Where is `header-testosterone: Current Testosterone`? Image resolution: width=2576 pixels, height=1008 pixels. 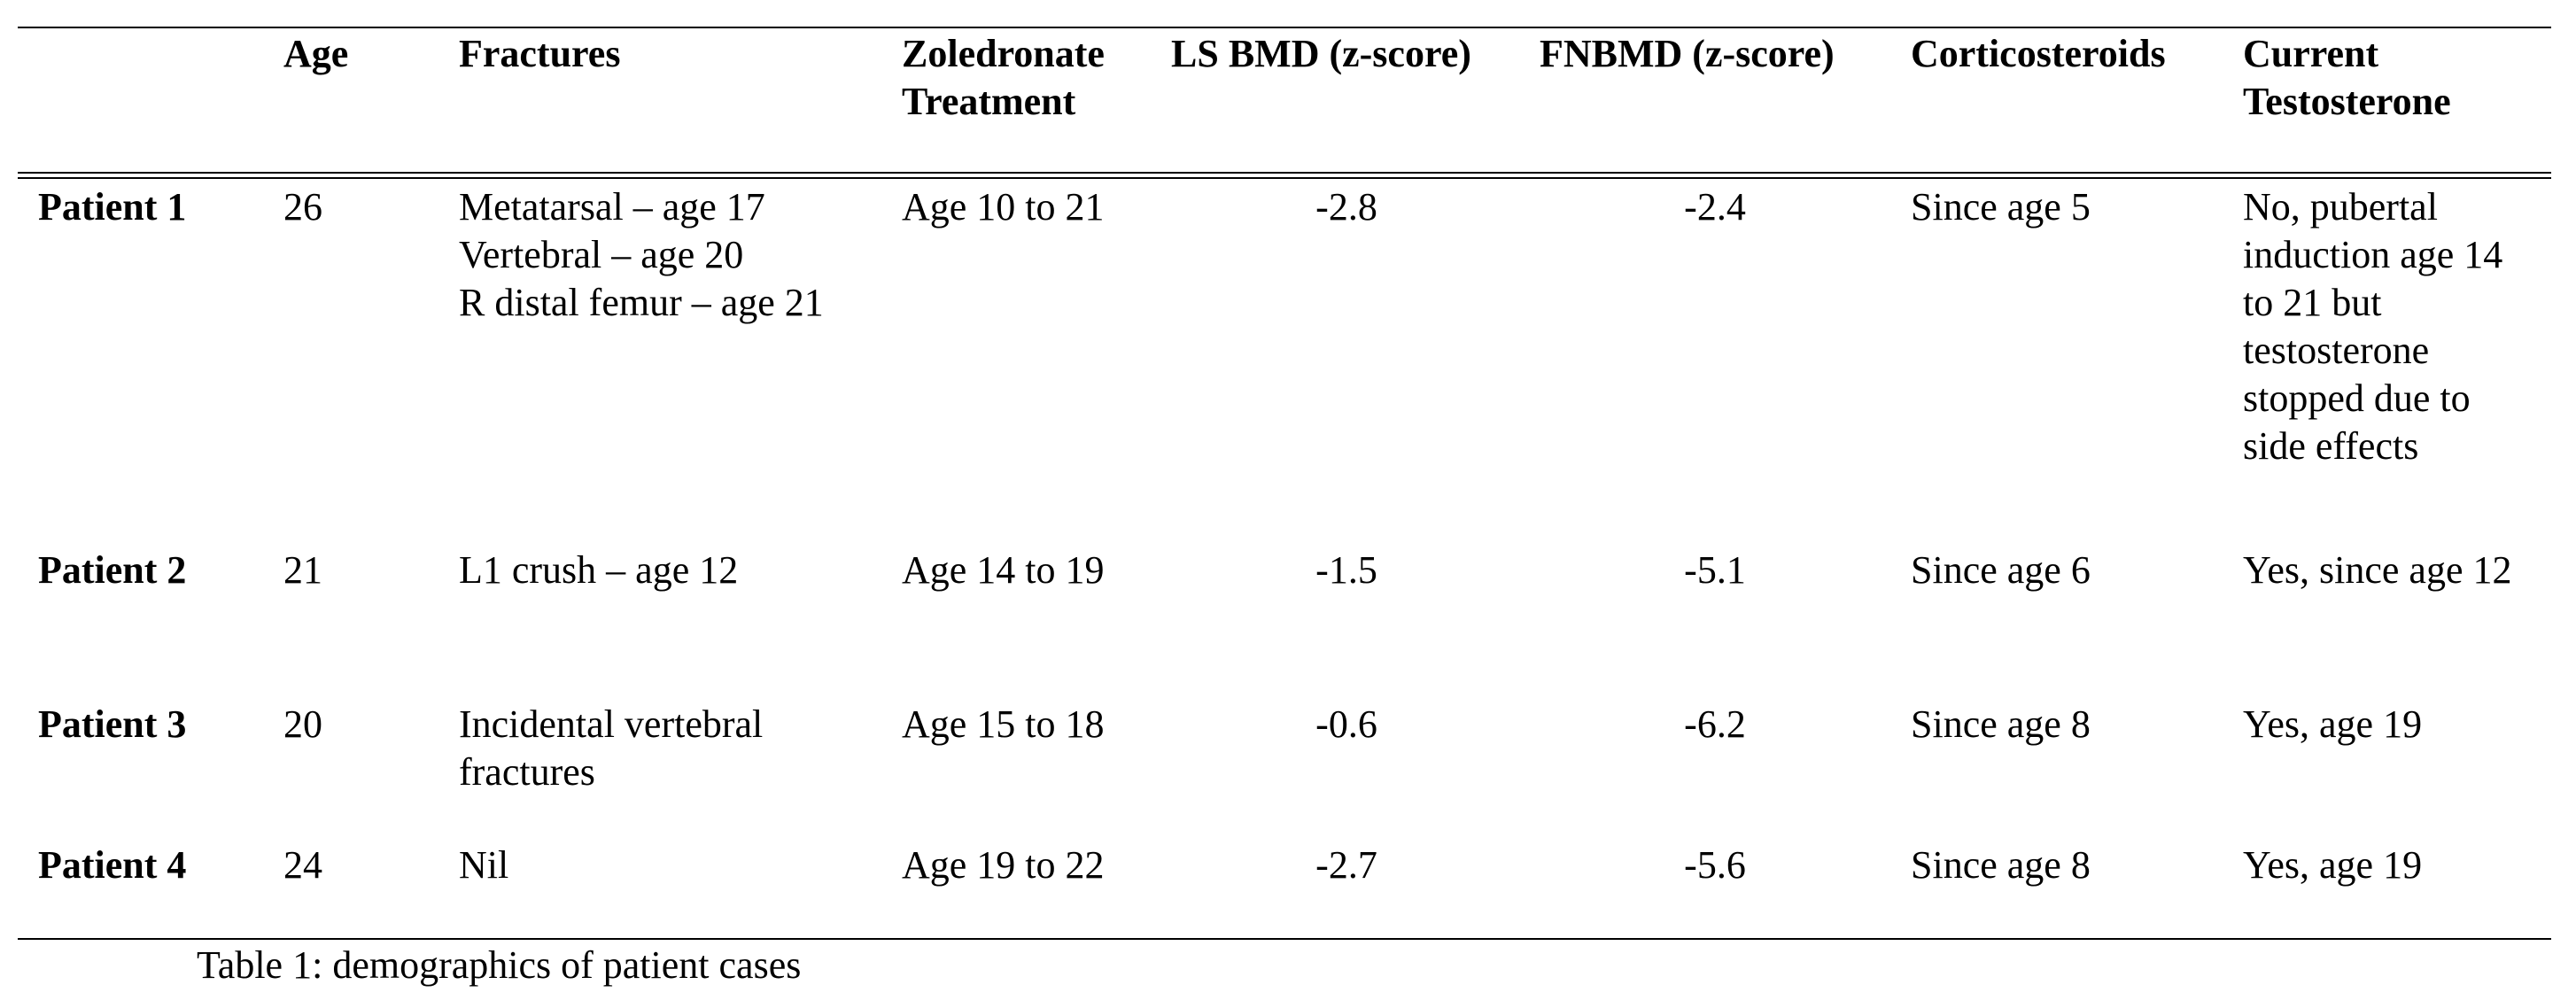
header-testosterone: Current Testosterone is located at coordinates (2347, 78).